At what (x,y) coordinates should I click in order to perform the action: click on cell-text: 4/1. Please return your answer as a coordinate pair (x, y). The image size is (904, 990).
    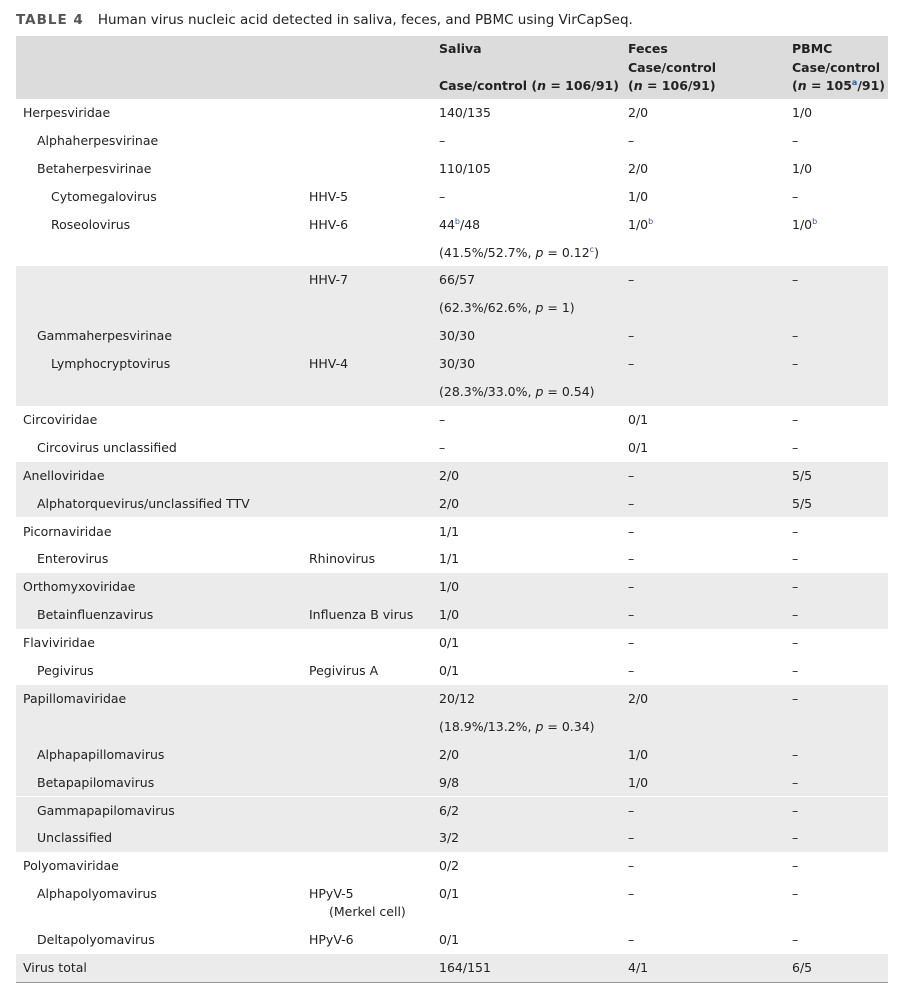
    Looking at the image, I should click on (638, 968).